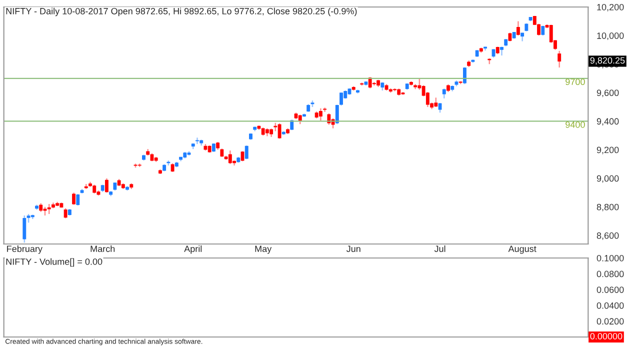 The image size is (640, 348). I want to click on y-tick-label: 10,200, so click(610, 8).